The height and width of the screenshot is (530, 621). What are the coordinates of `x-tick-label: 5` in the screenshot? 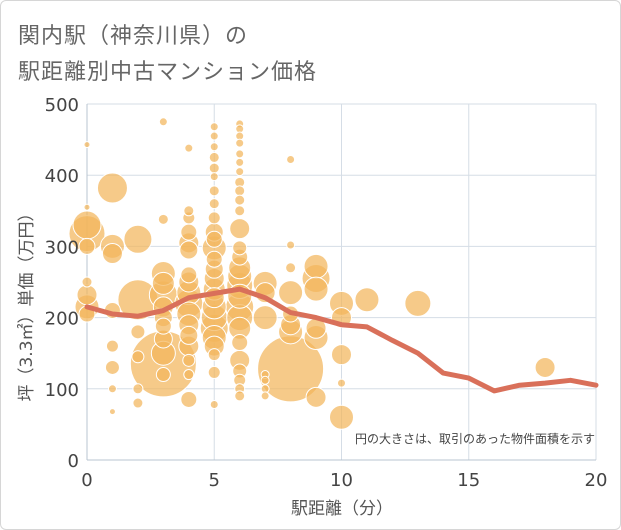 It's located at (214, 480).